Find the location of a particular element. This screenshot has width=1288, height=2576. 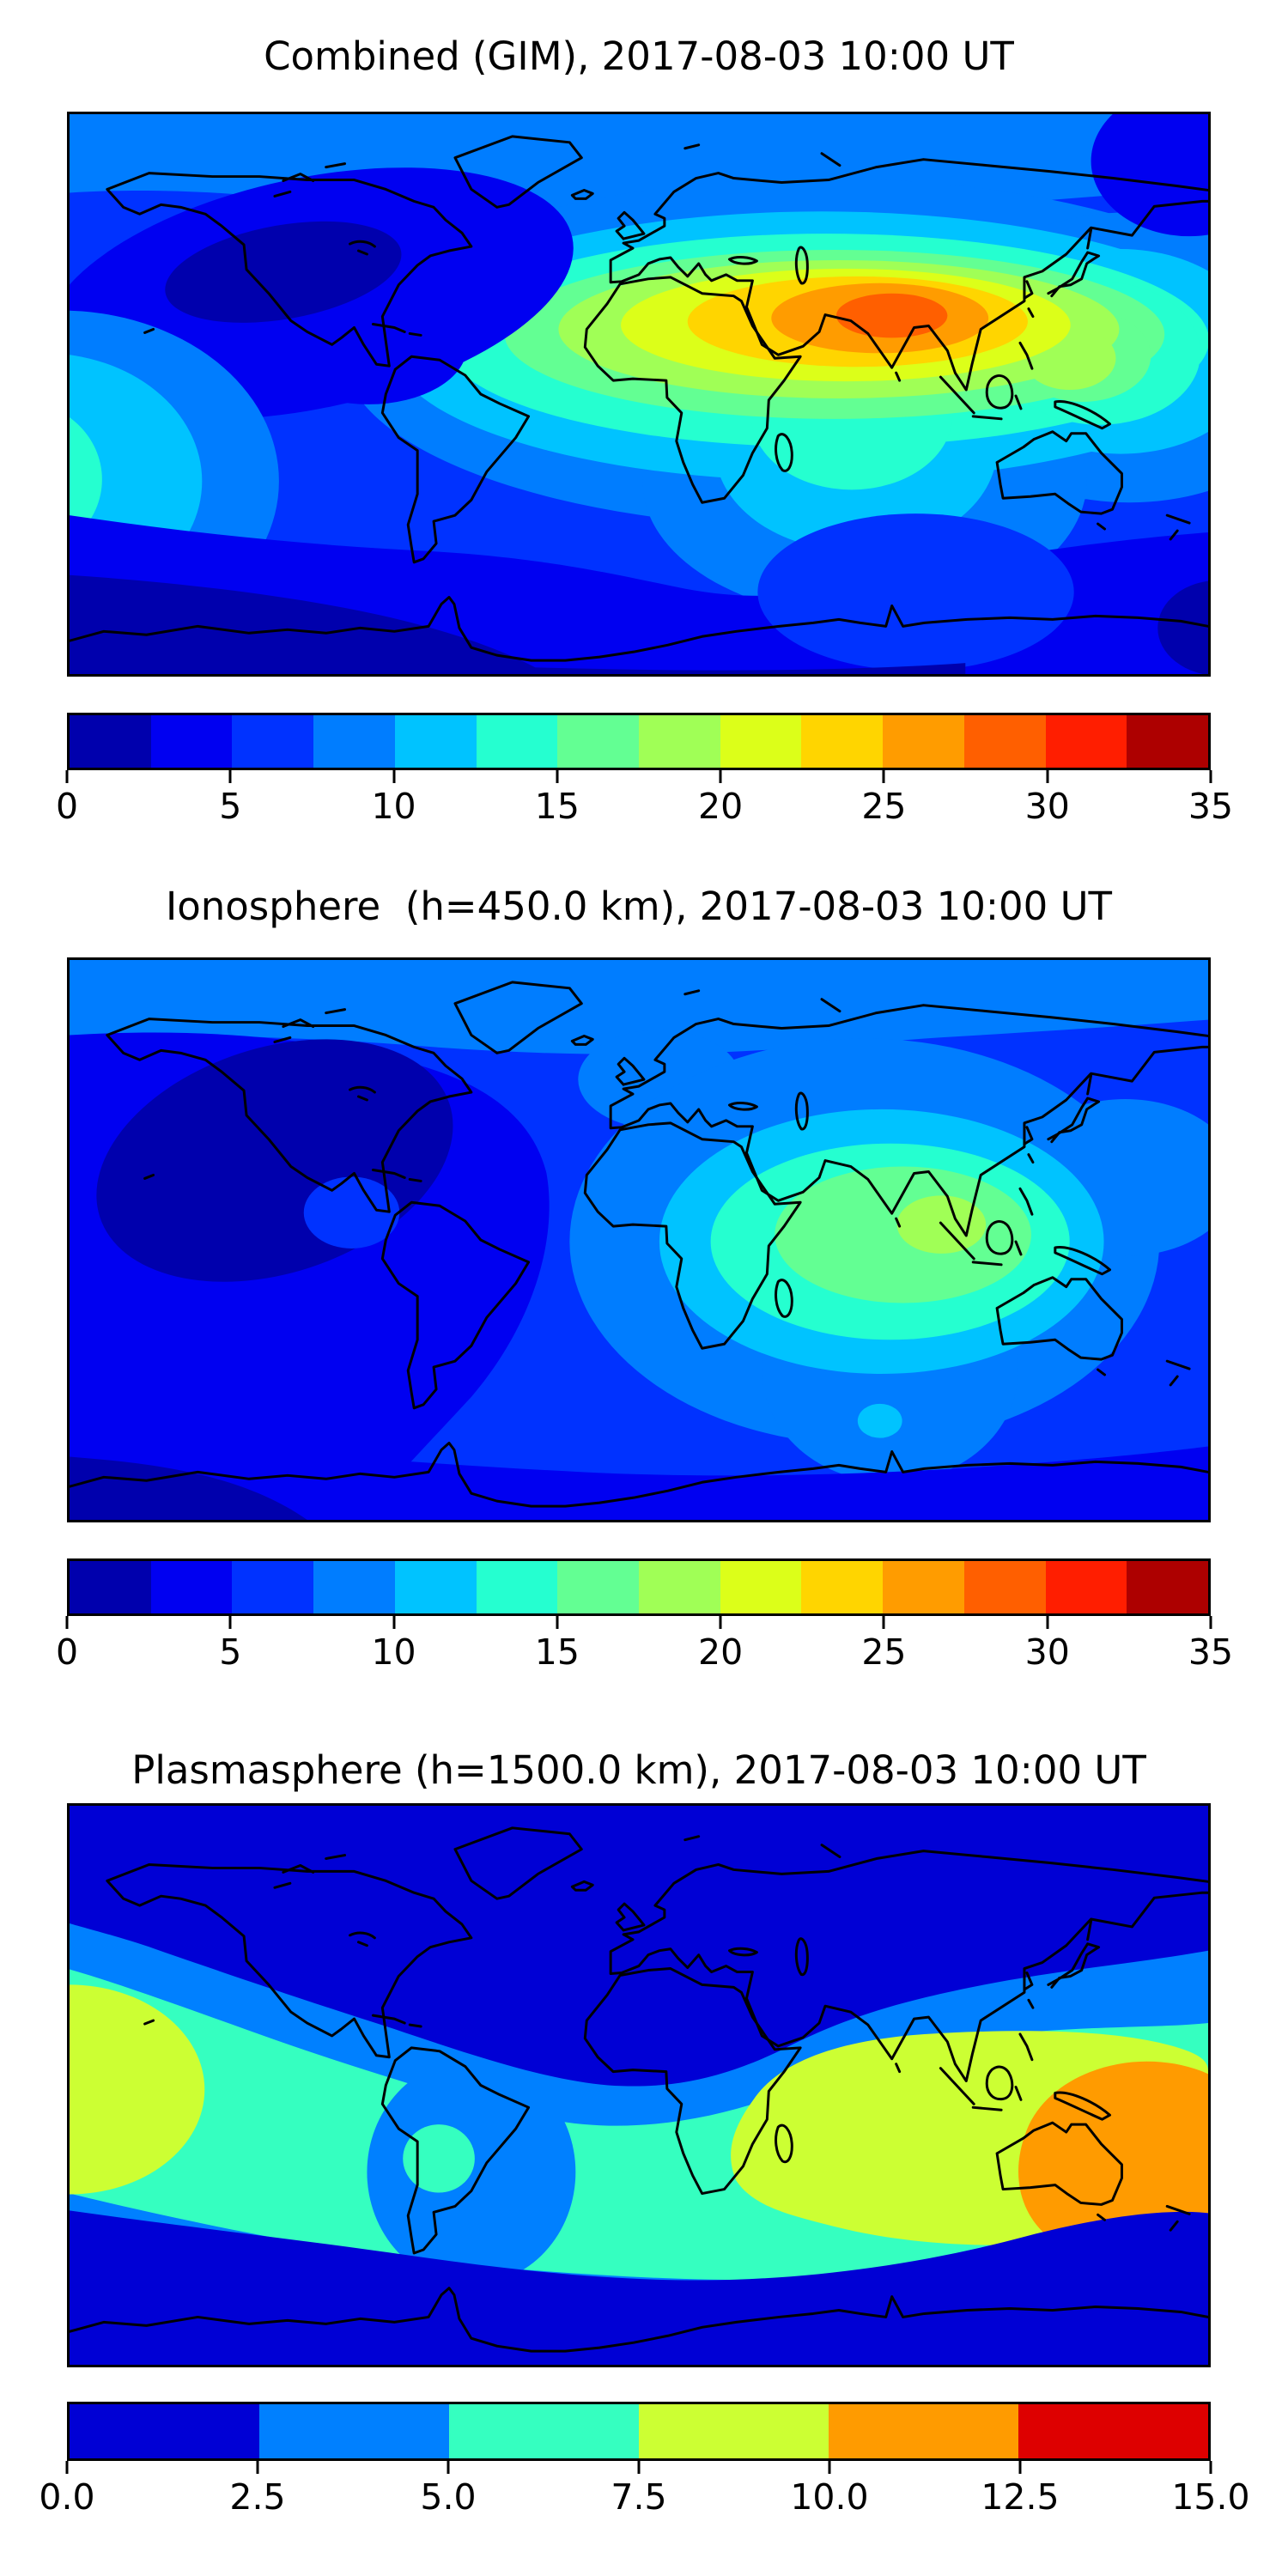

colorbar-tick-label: 12.5 is located at coordinates (1020, 2497).